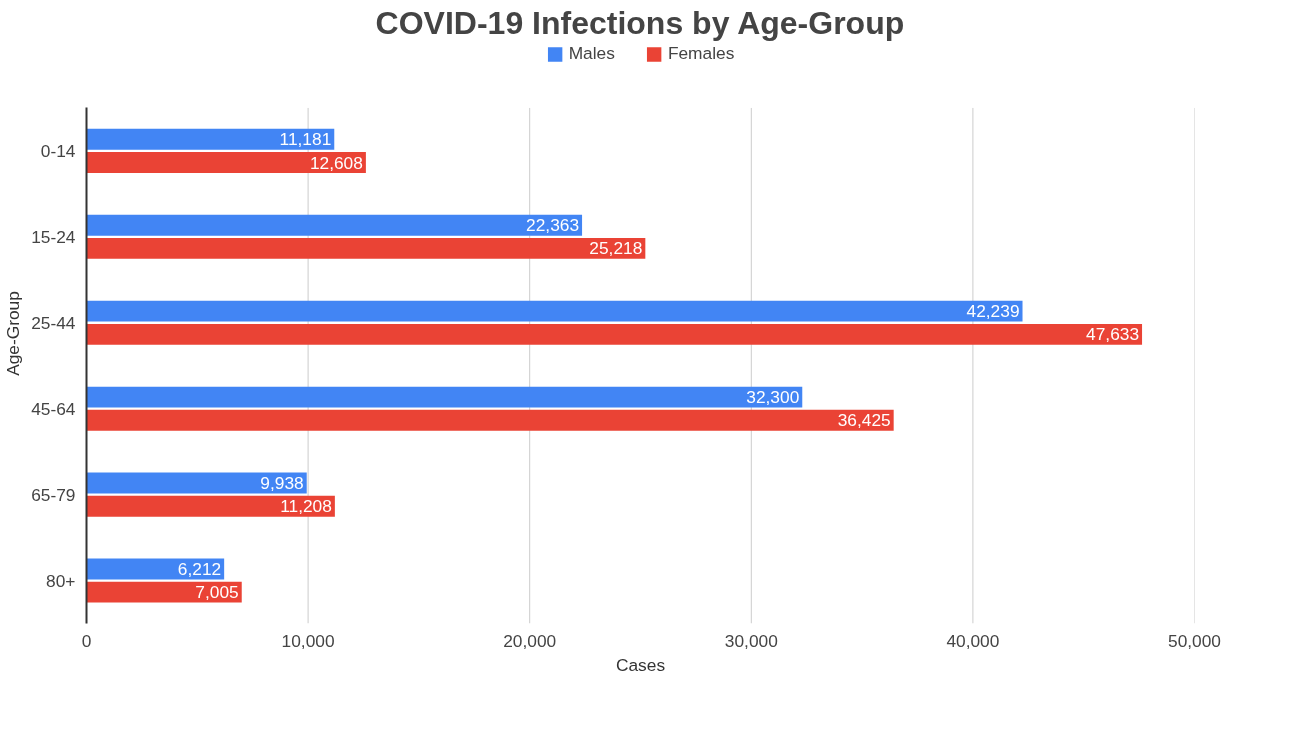  Describe the element at coordinates (306, 506) in the screenshot. I see `data-label: 11,208` at that location.